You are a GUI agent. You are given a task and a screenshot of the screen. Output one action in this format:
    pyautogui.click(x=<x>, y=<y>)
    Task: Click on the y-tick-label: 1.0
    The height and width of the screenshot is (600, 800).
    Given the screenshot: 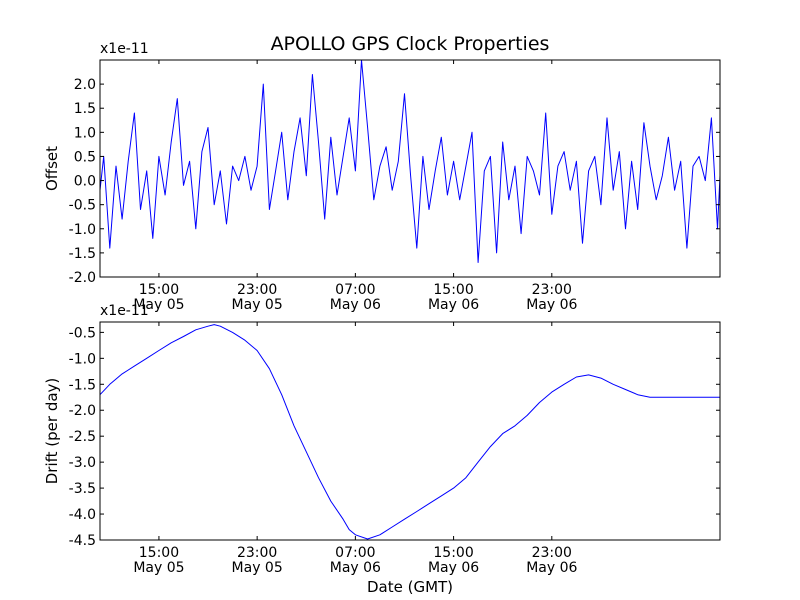 What is the action you would take?
    pyautogui.click(x=85, y=133)
    